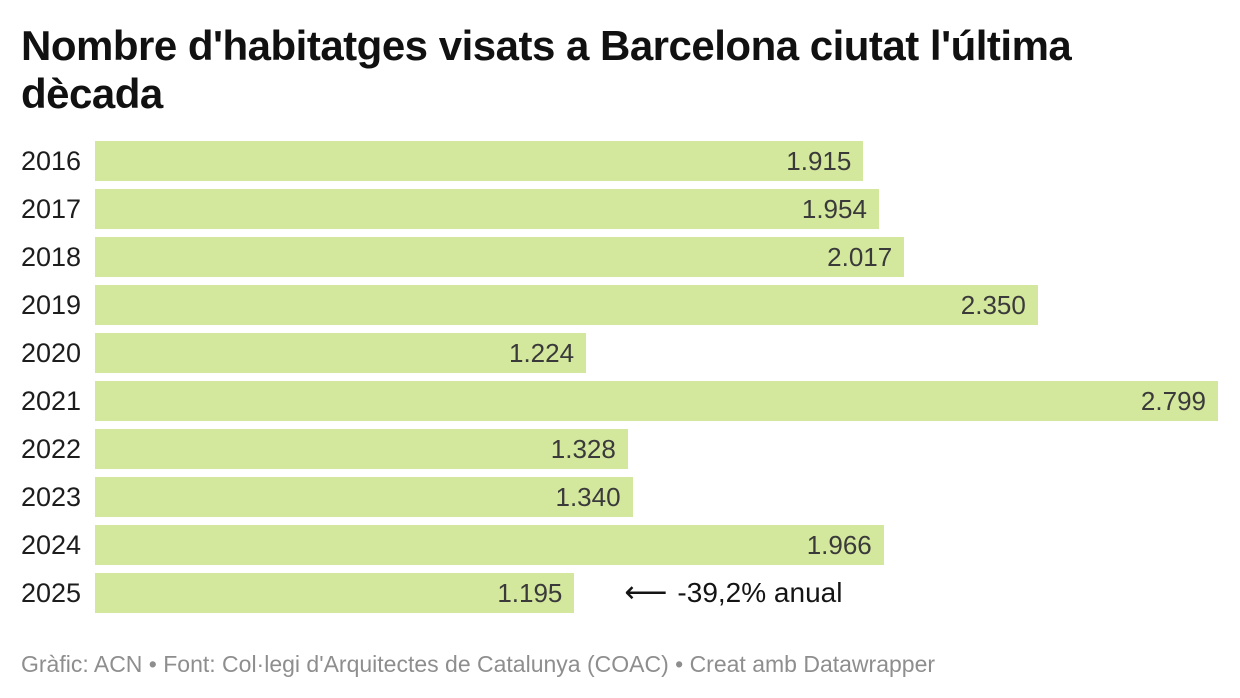 The image size is (1240, 698). What do you see at coordinates (364, 497) in the screenshot?
I see `bar-2023: 1.340` at bounding box center [364, 497].